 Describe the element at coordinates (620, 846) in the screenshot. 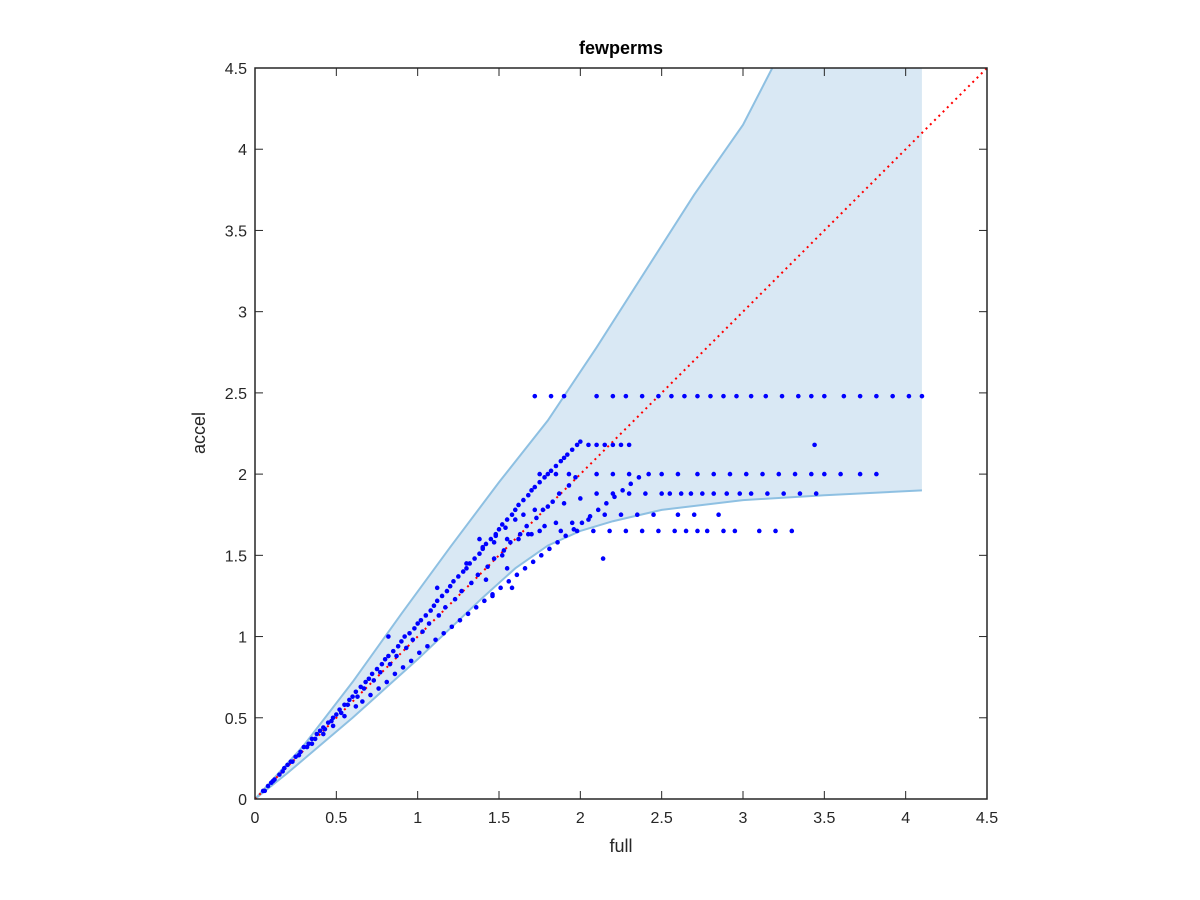

I see `x-axis-label: full` at that location.